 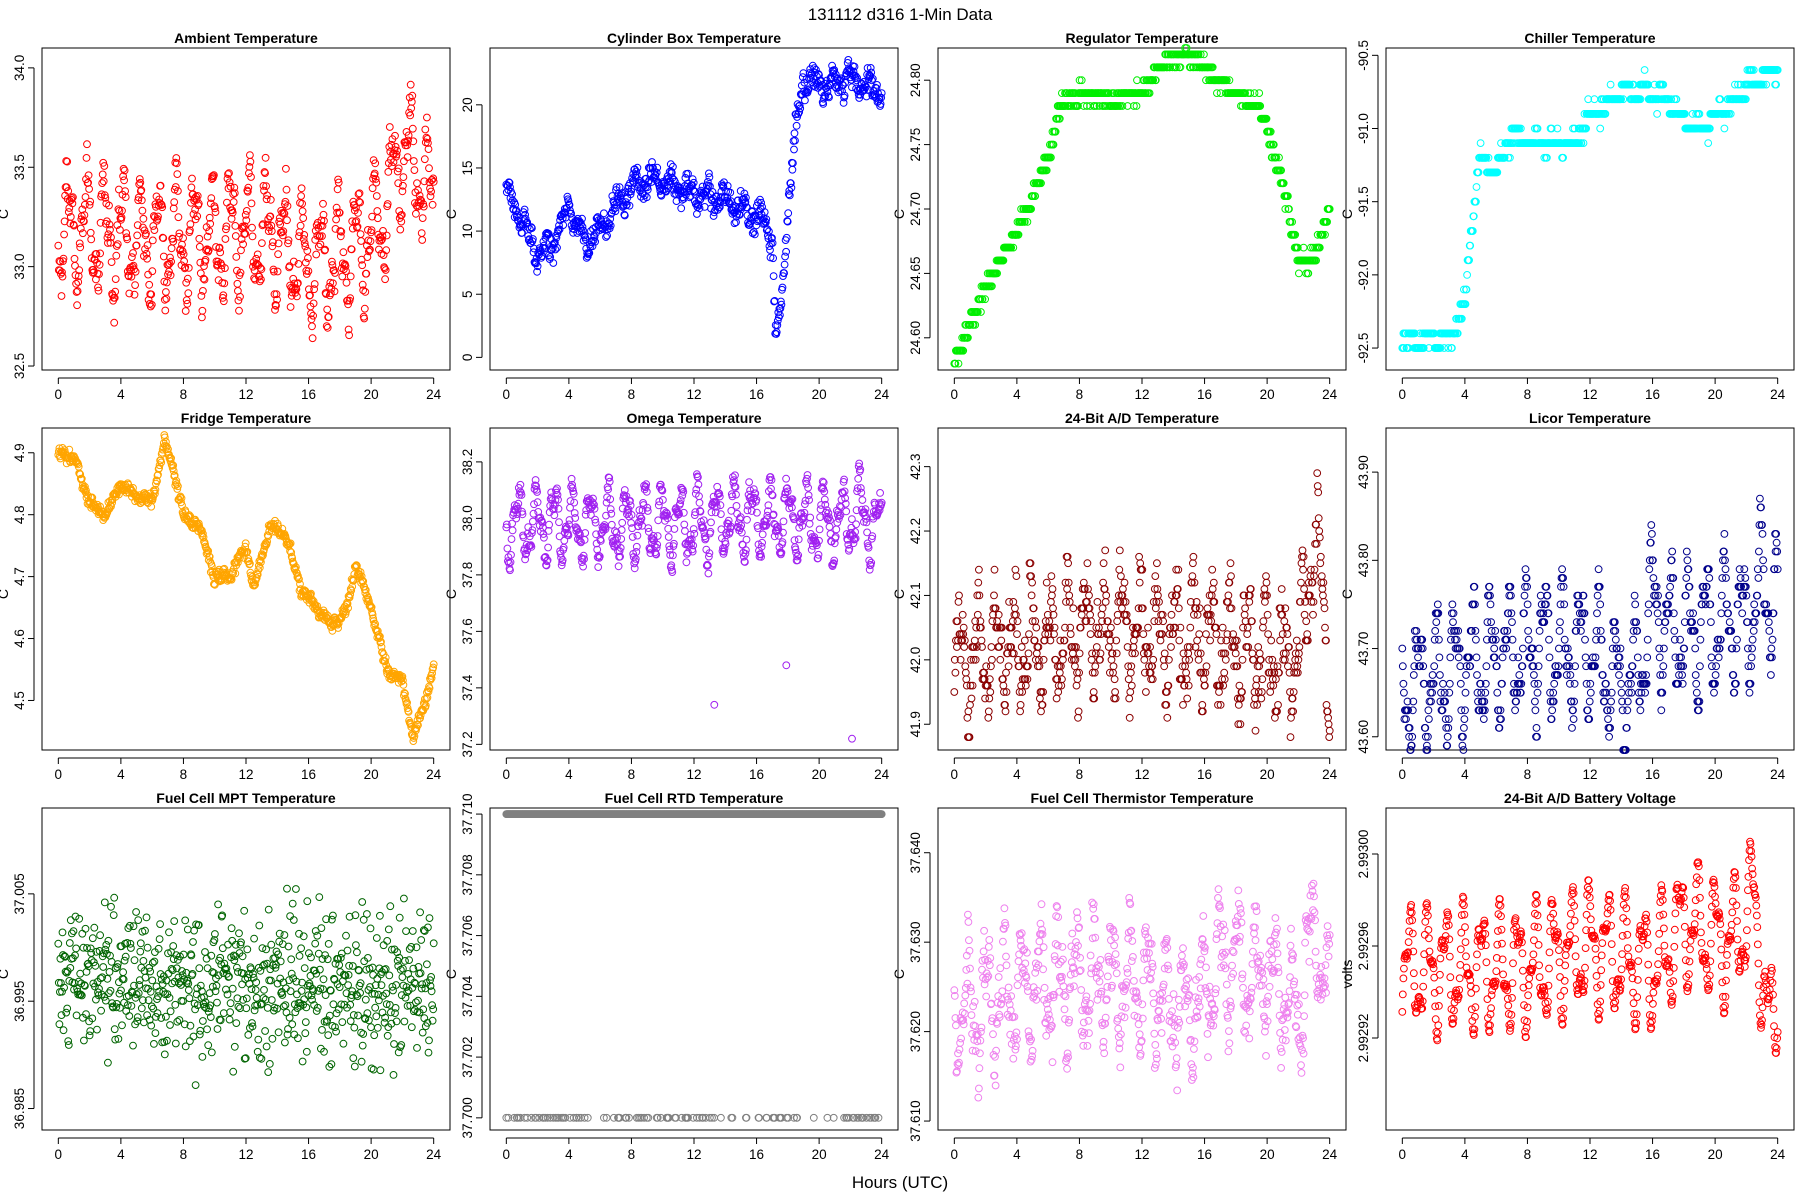 I want to click on y-tick-label: 24.80, so click(x=915, y=80).